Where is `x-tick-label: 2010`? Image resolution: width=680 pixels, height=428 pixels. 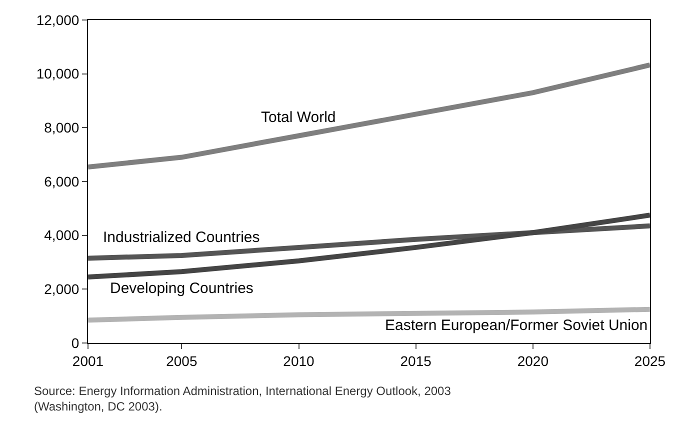 x-tick-label: 2010 is located at coordinates (299, 360).